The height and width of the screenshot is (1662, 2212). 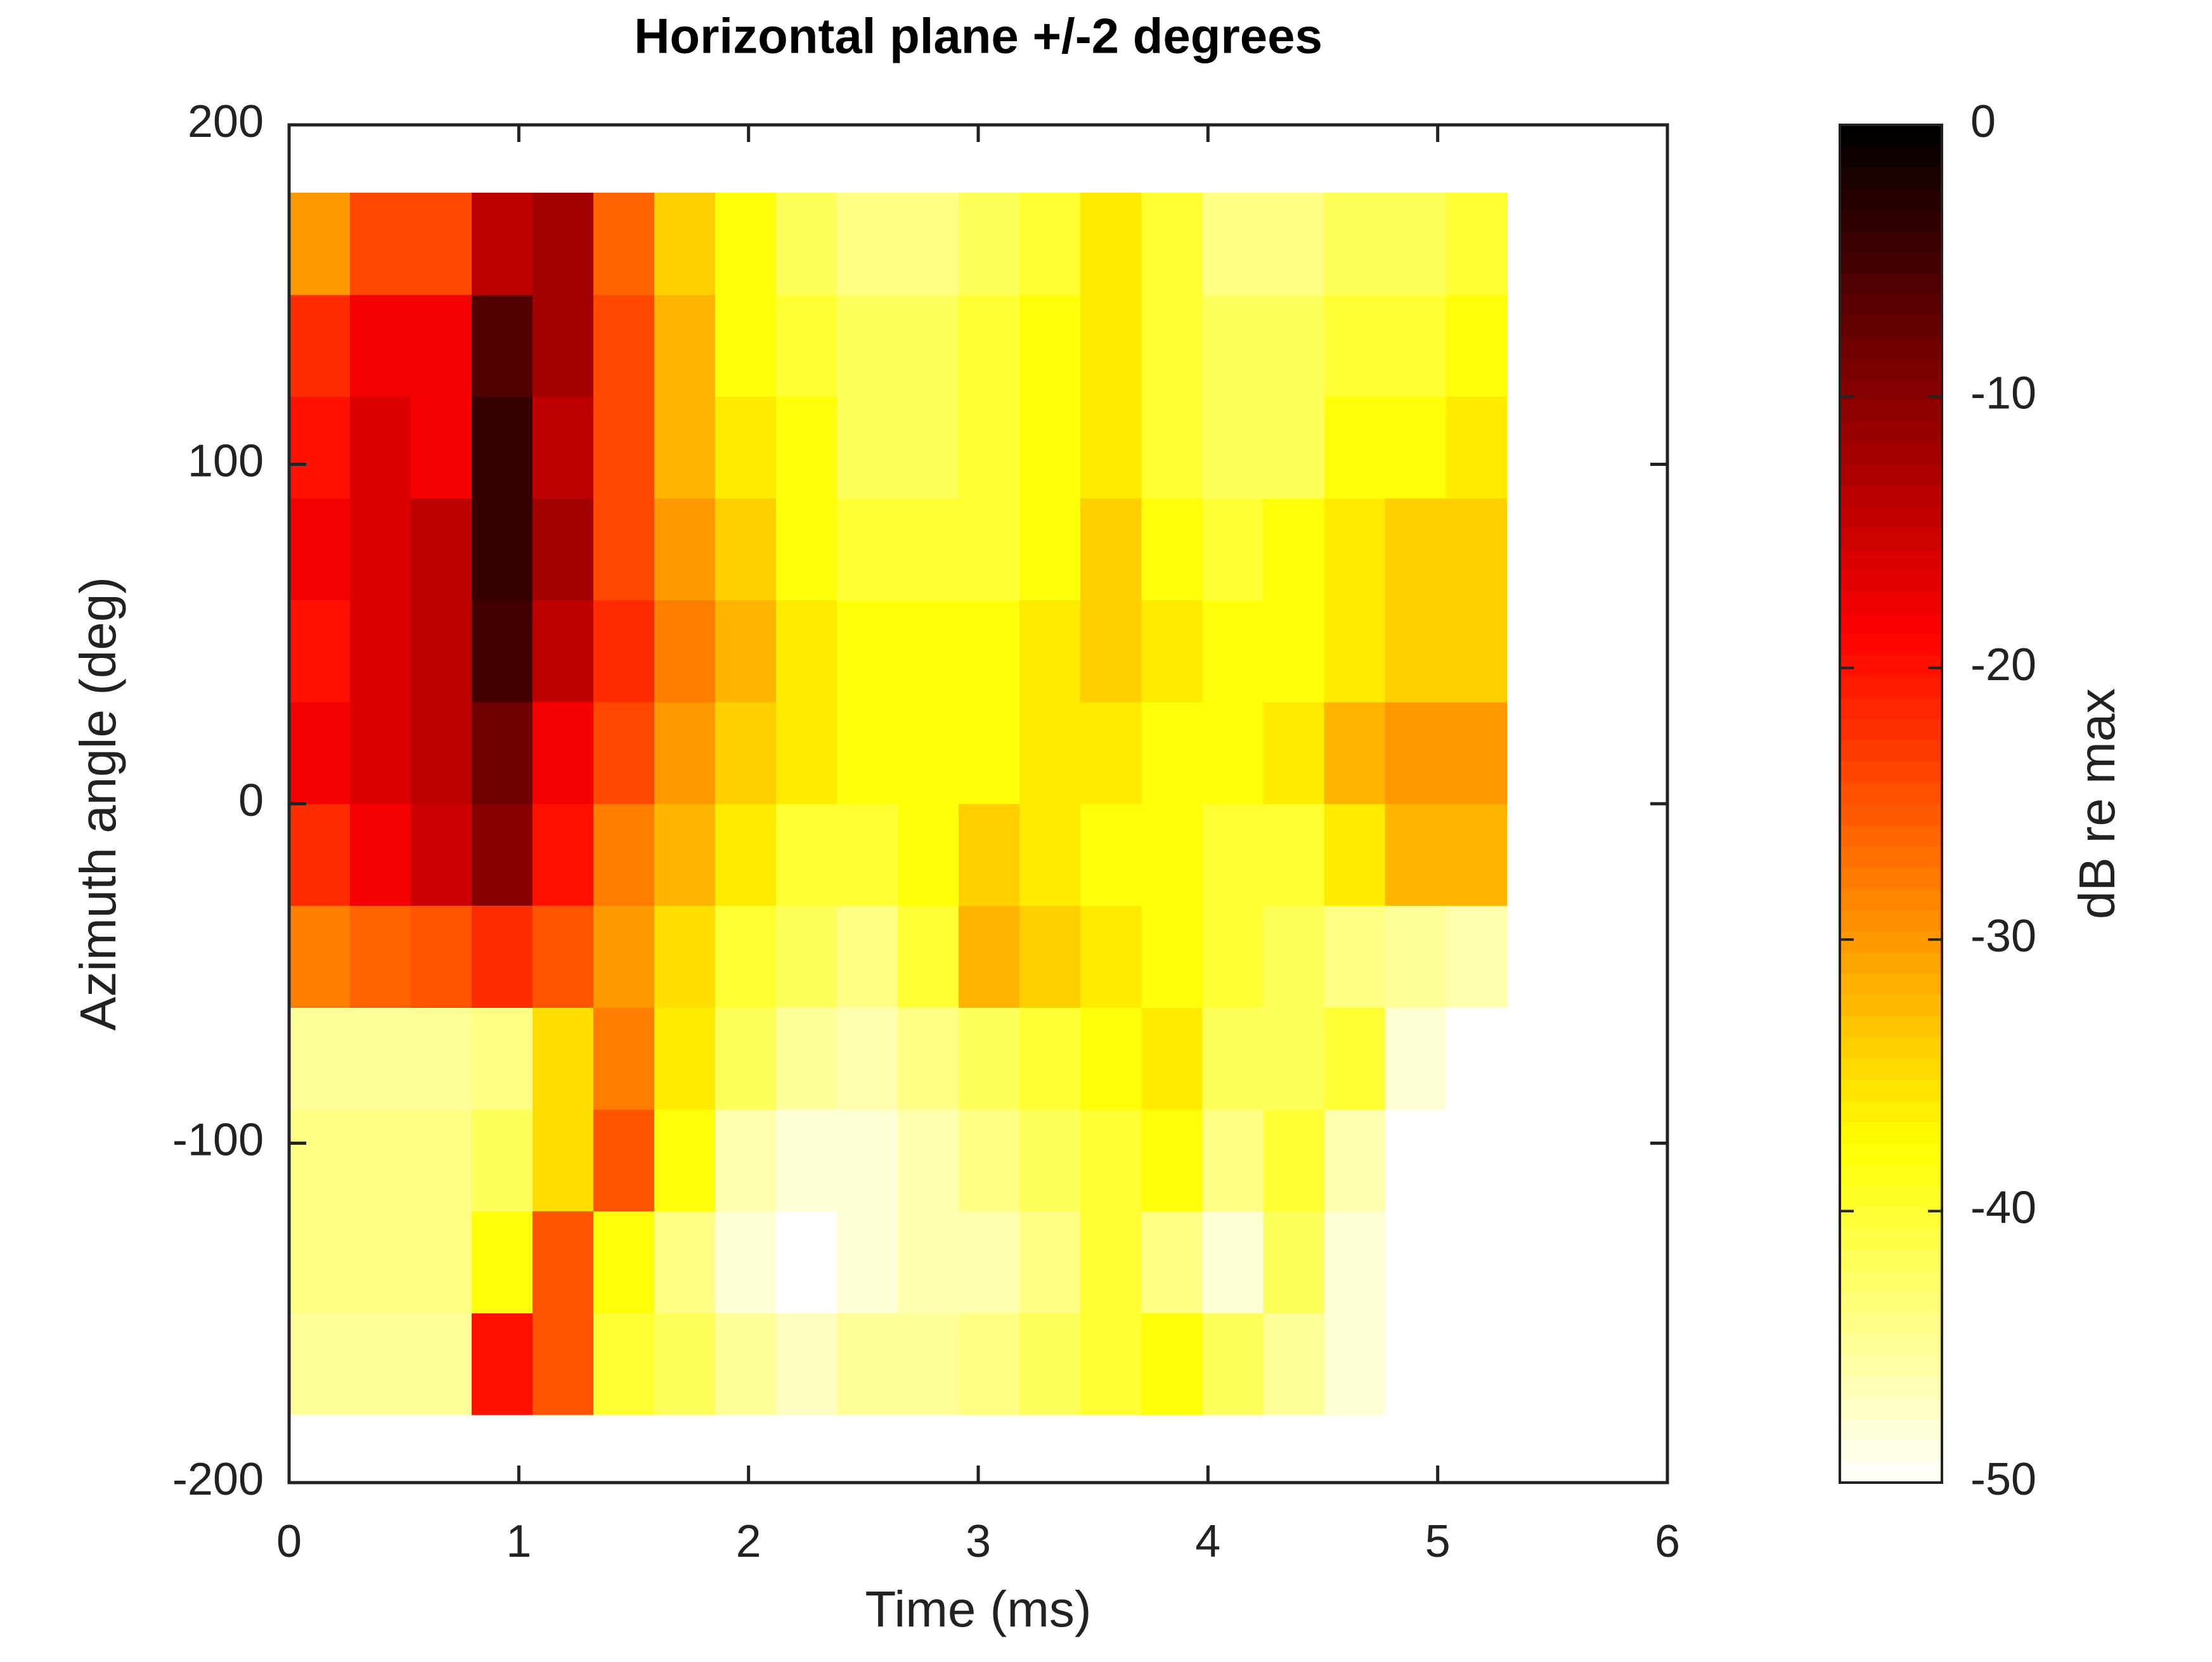 What do you see at coordinates (2097, 804) in the screenshot?
I see `colorbar-label: dB re max` at bounding box center [2097, 804].